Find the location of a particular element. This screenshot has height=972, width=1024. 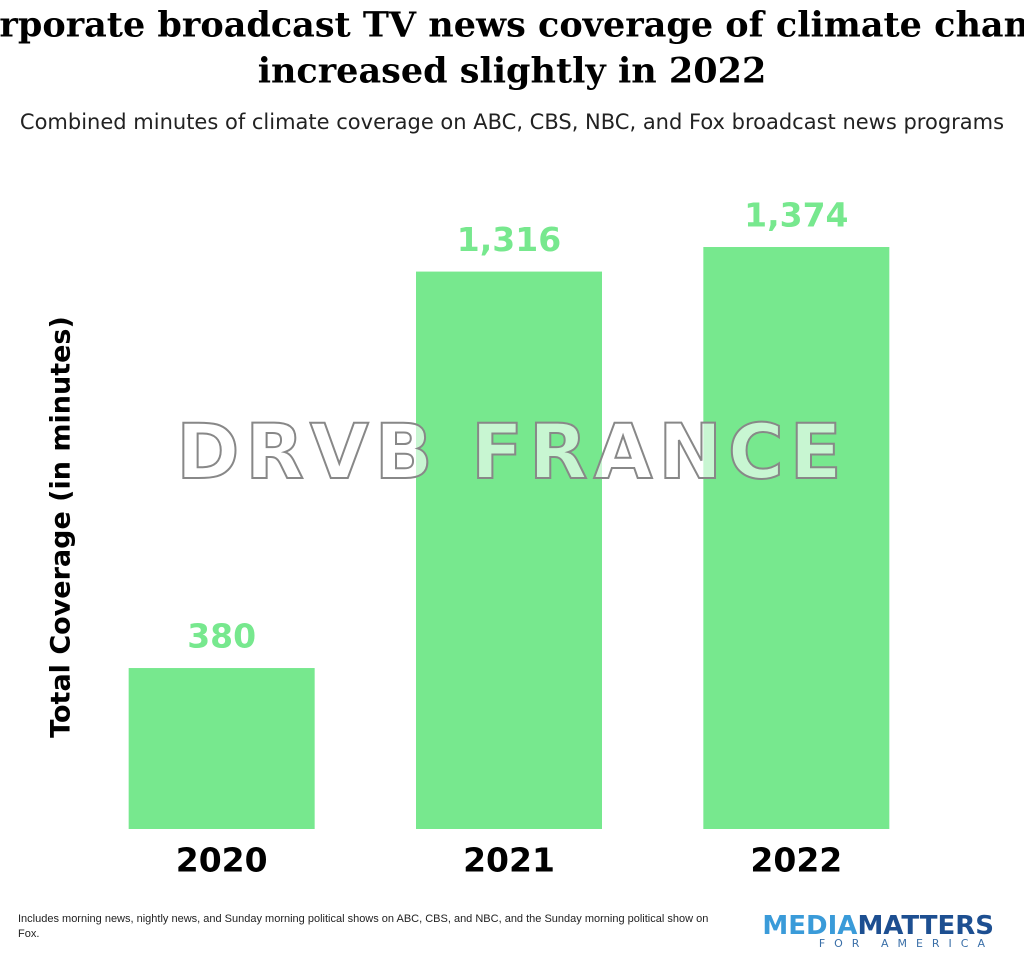

x-tick-label: 2020 is located at coordinates (222, 860).